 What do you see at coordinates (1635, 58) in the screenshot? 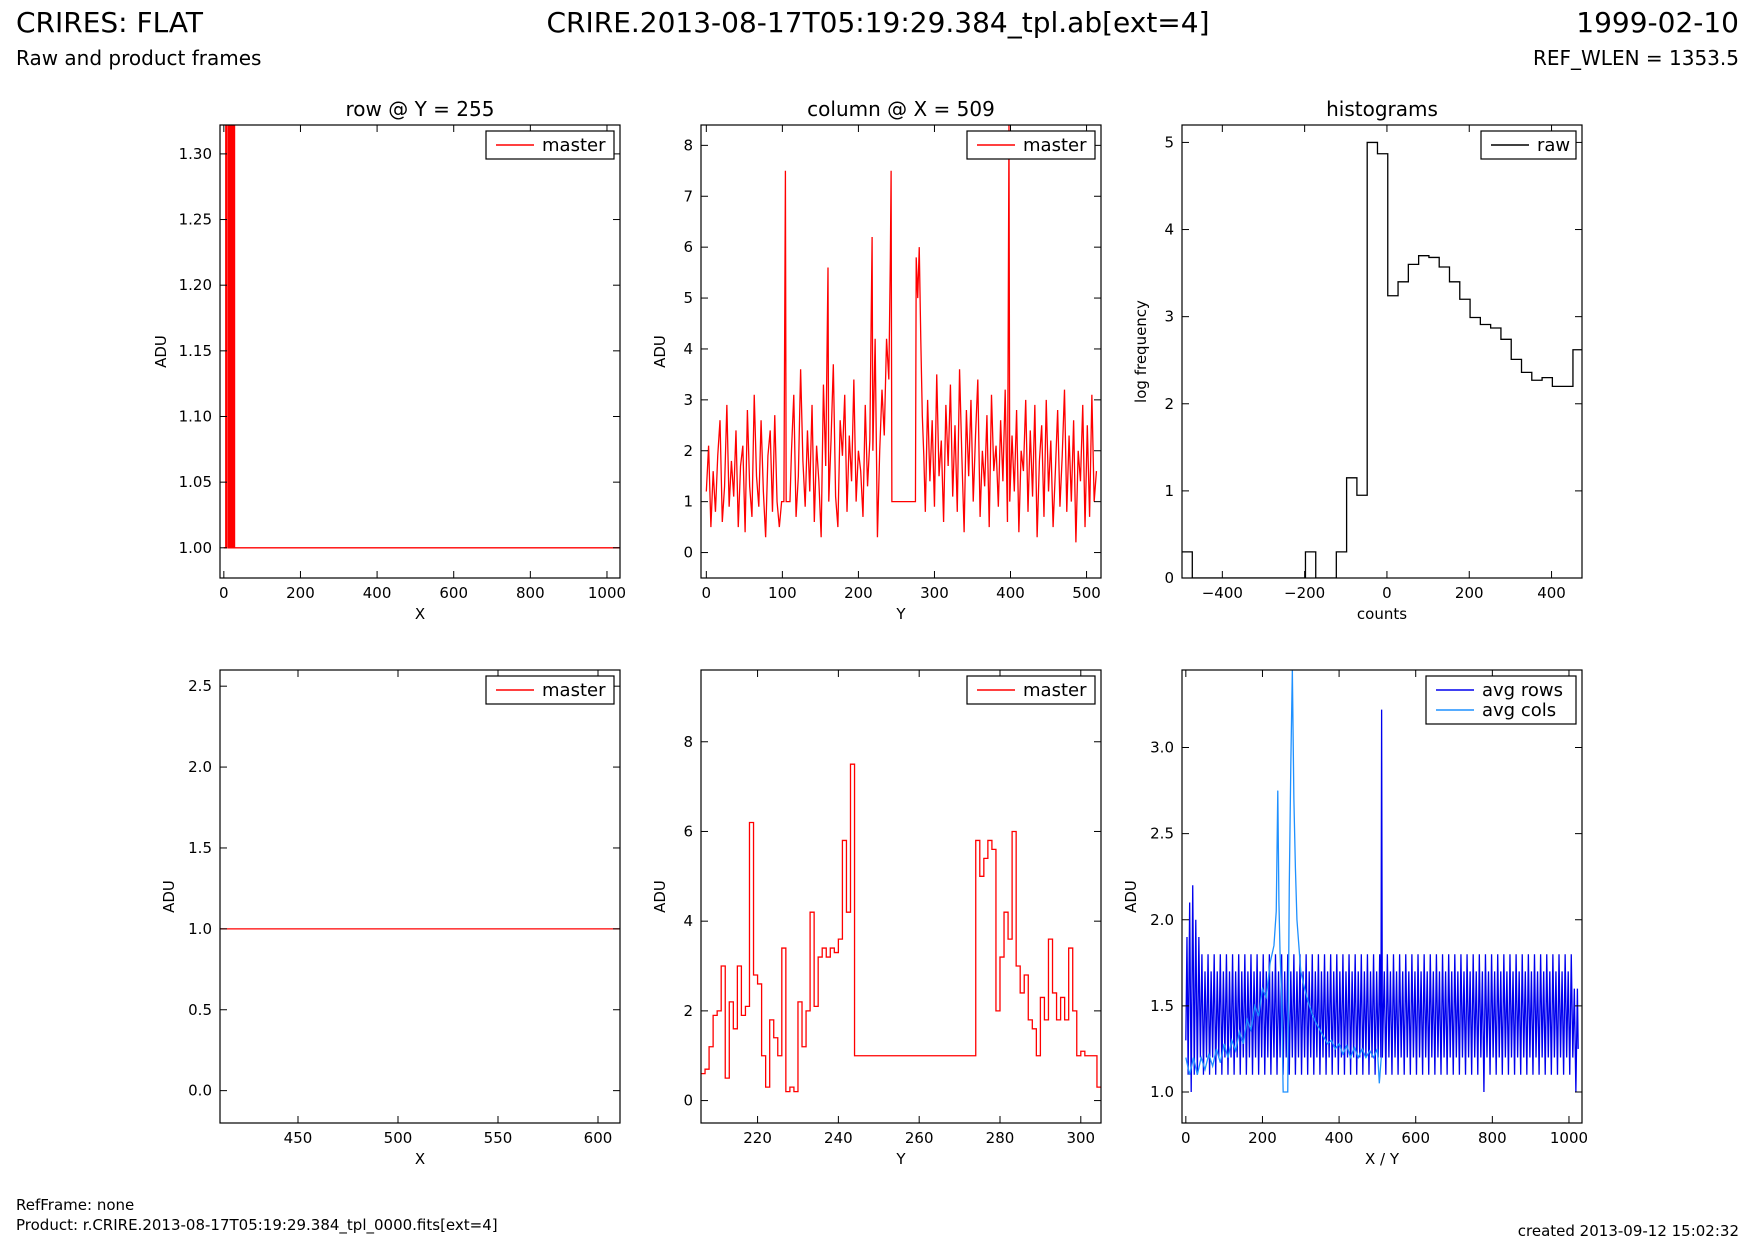
I see `ref-wlen-label: REF_WLEN = 1353.5` at bounding box center [1635, 58].